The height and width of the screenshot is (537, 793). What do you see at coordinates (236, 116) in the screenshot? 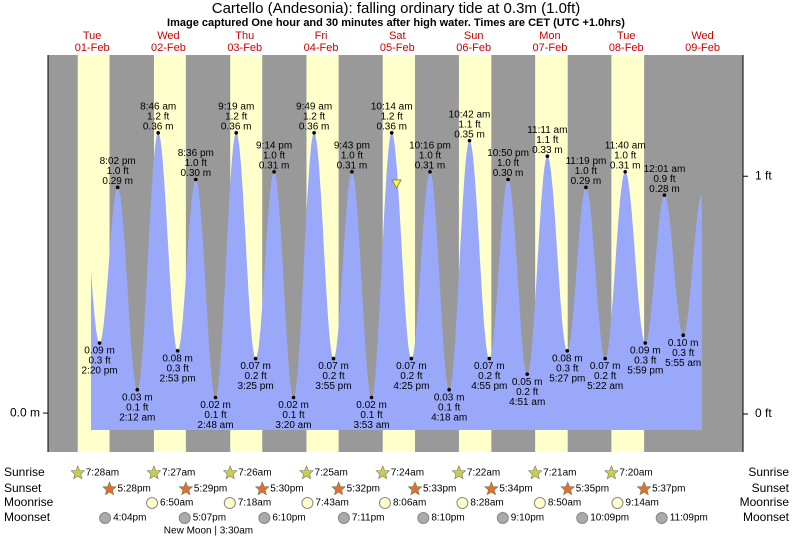
I see `tide-label: 1.2 ft` at bounding box center [236, 116].